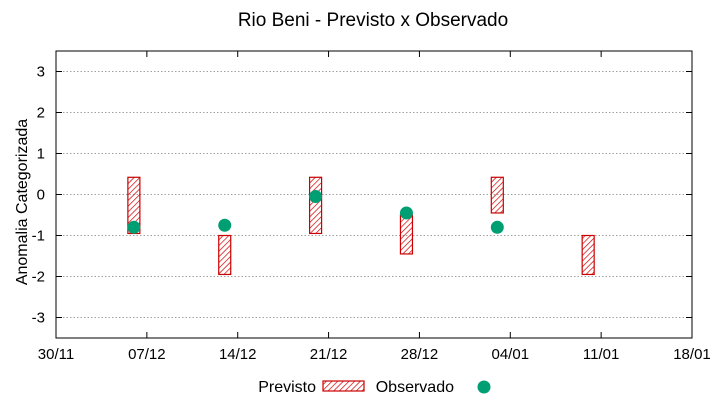 This screenshot has height=400, width=720. I want to click on xtick-label: 21/12, so click(329, 354).